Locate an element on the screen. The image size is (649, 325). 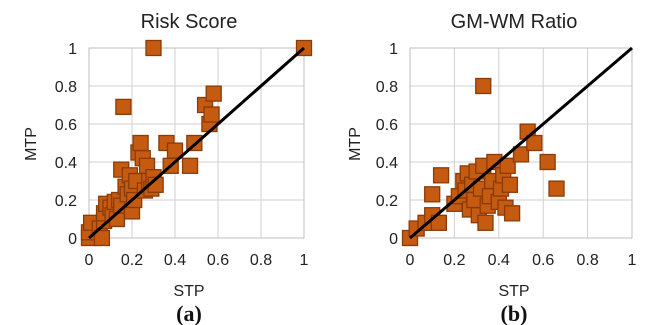
chart-title: Risk Score is located at coordinates (189, 22).